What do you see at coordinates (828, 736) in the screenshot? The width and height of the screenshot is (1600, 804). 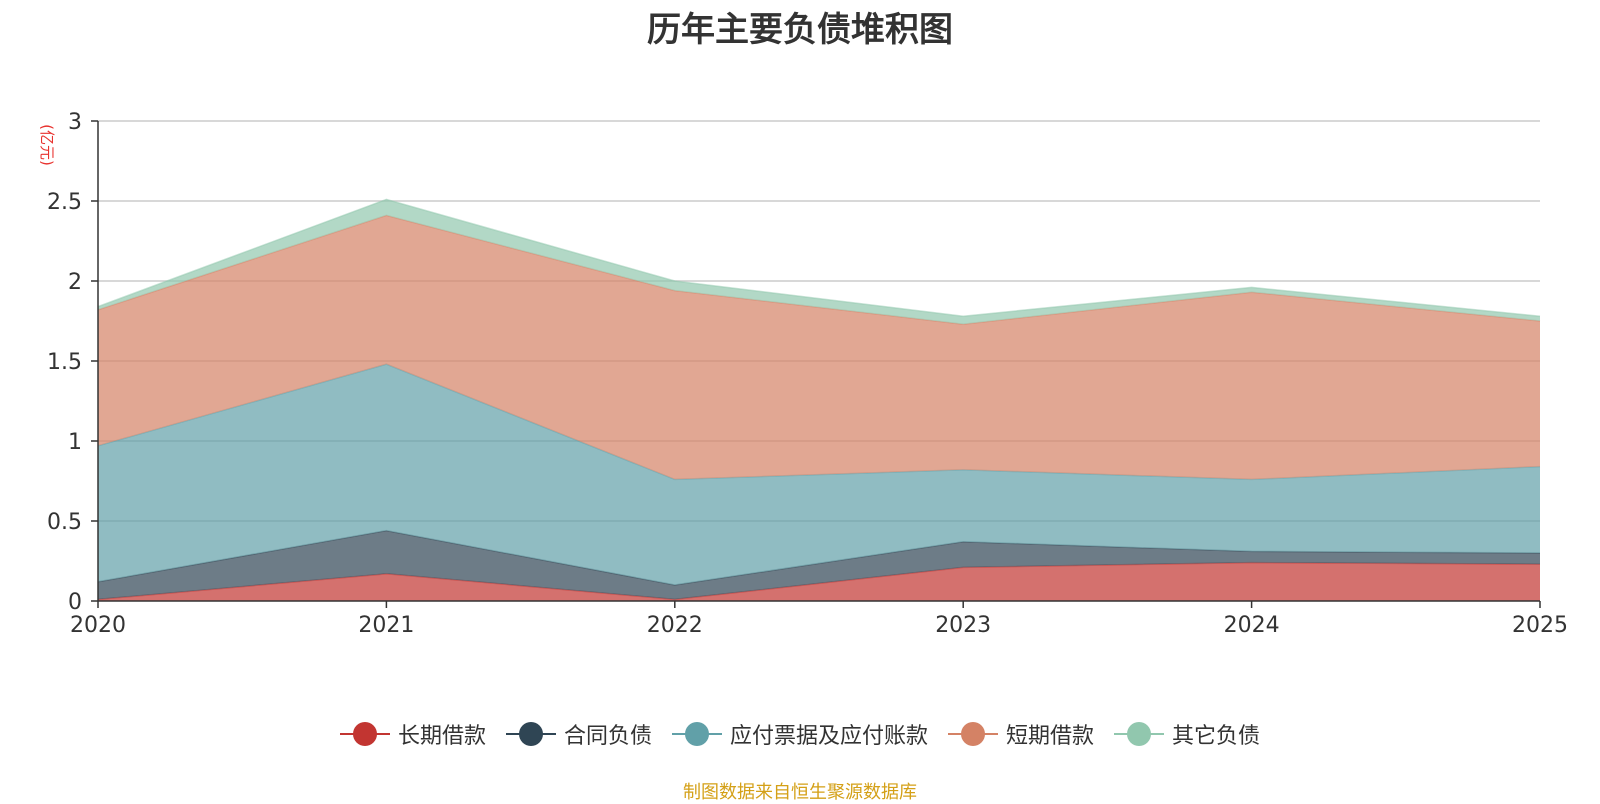 I see `legend-label: 应付票据及应付账款` at bounding box center [828, 736].